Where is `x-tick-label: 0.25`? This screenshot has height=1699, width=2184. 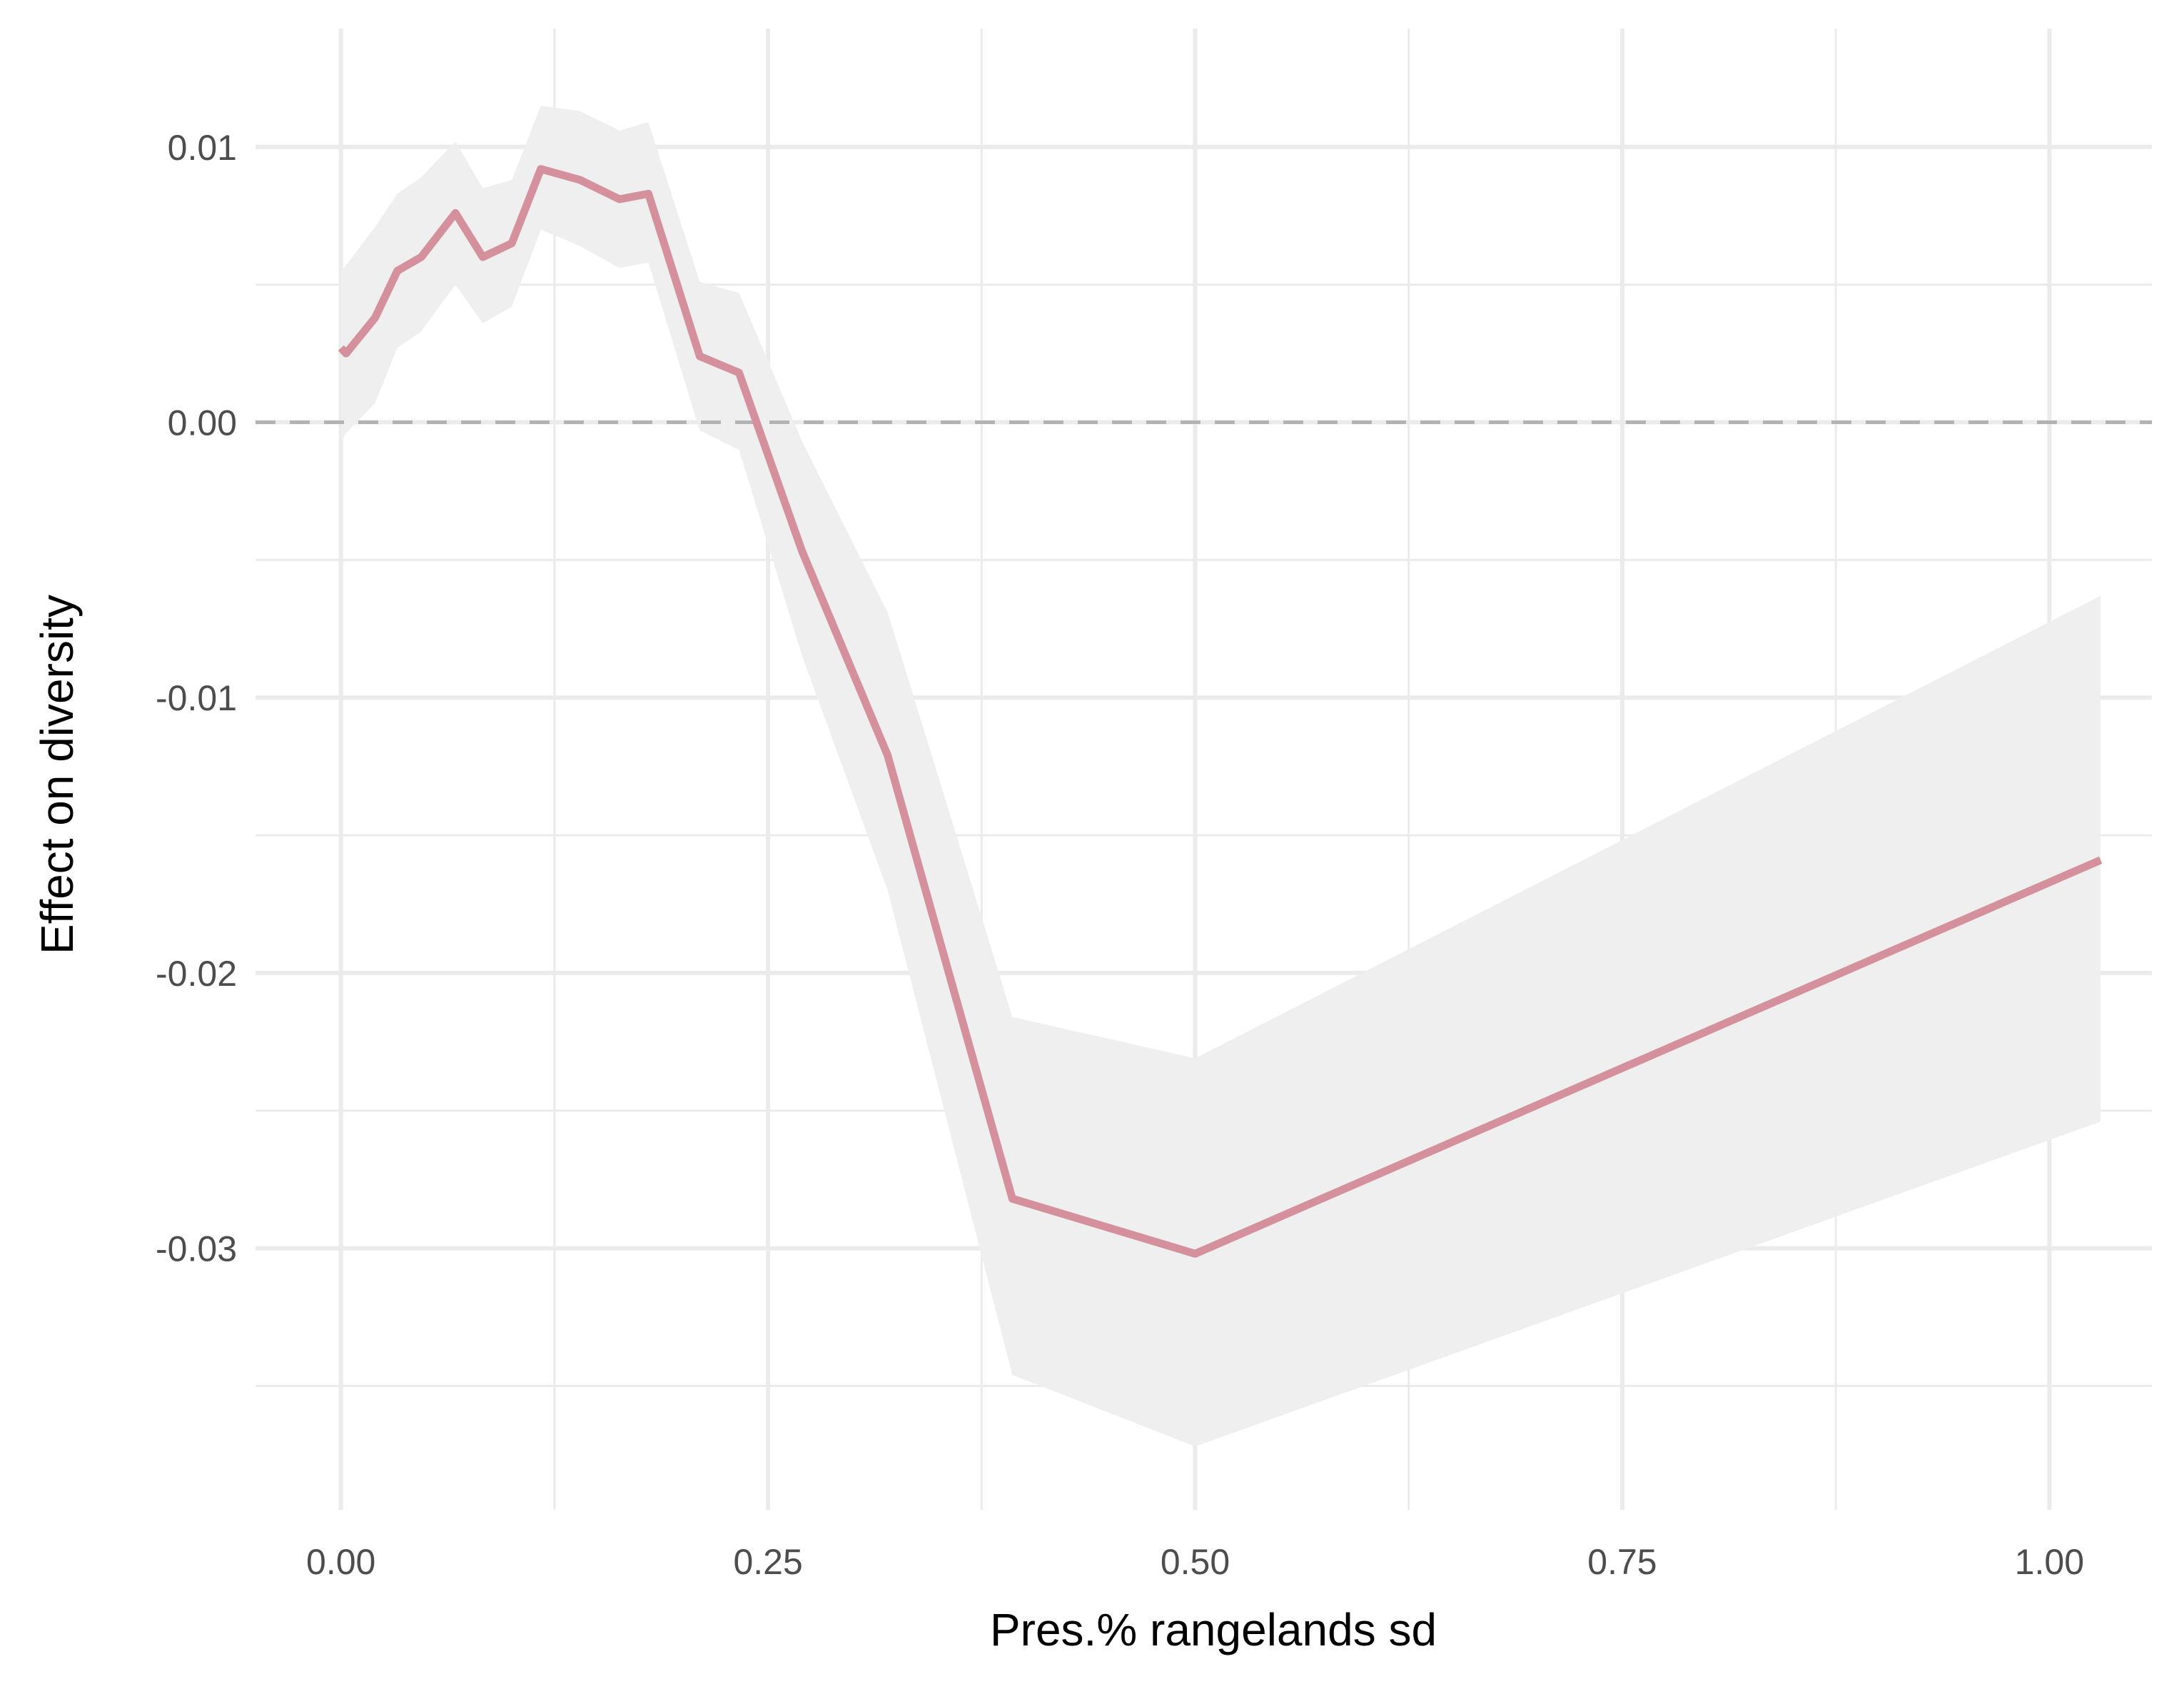
x-tick-label: 0.25 is located at coordinates (767, 1562).